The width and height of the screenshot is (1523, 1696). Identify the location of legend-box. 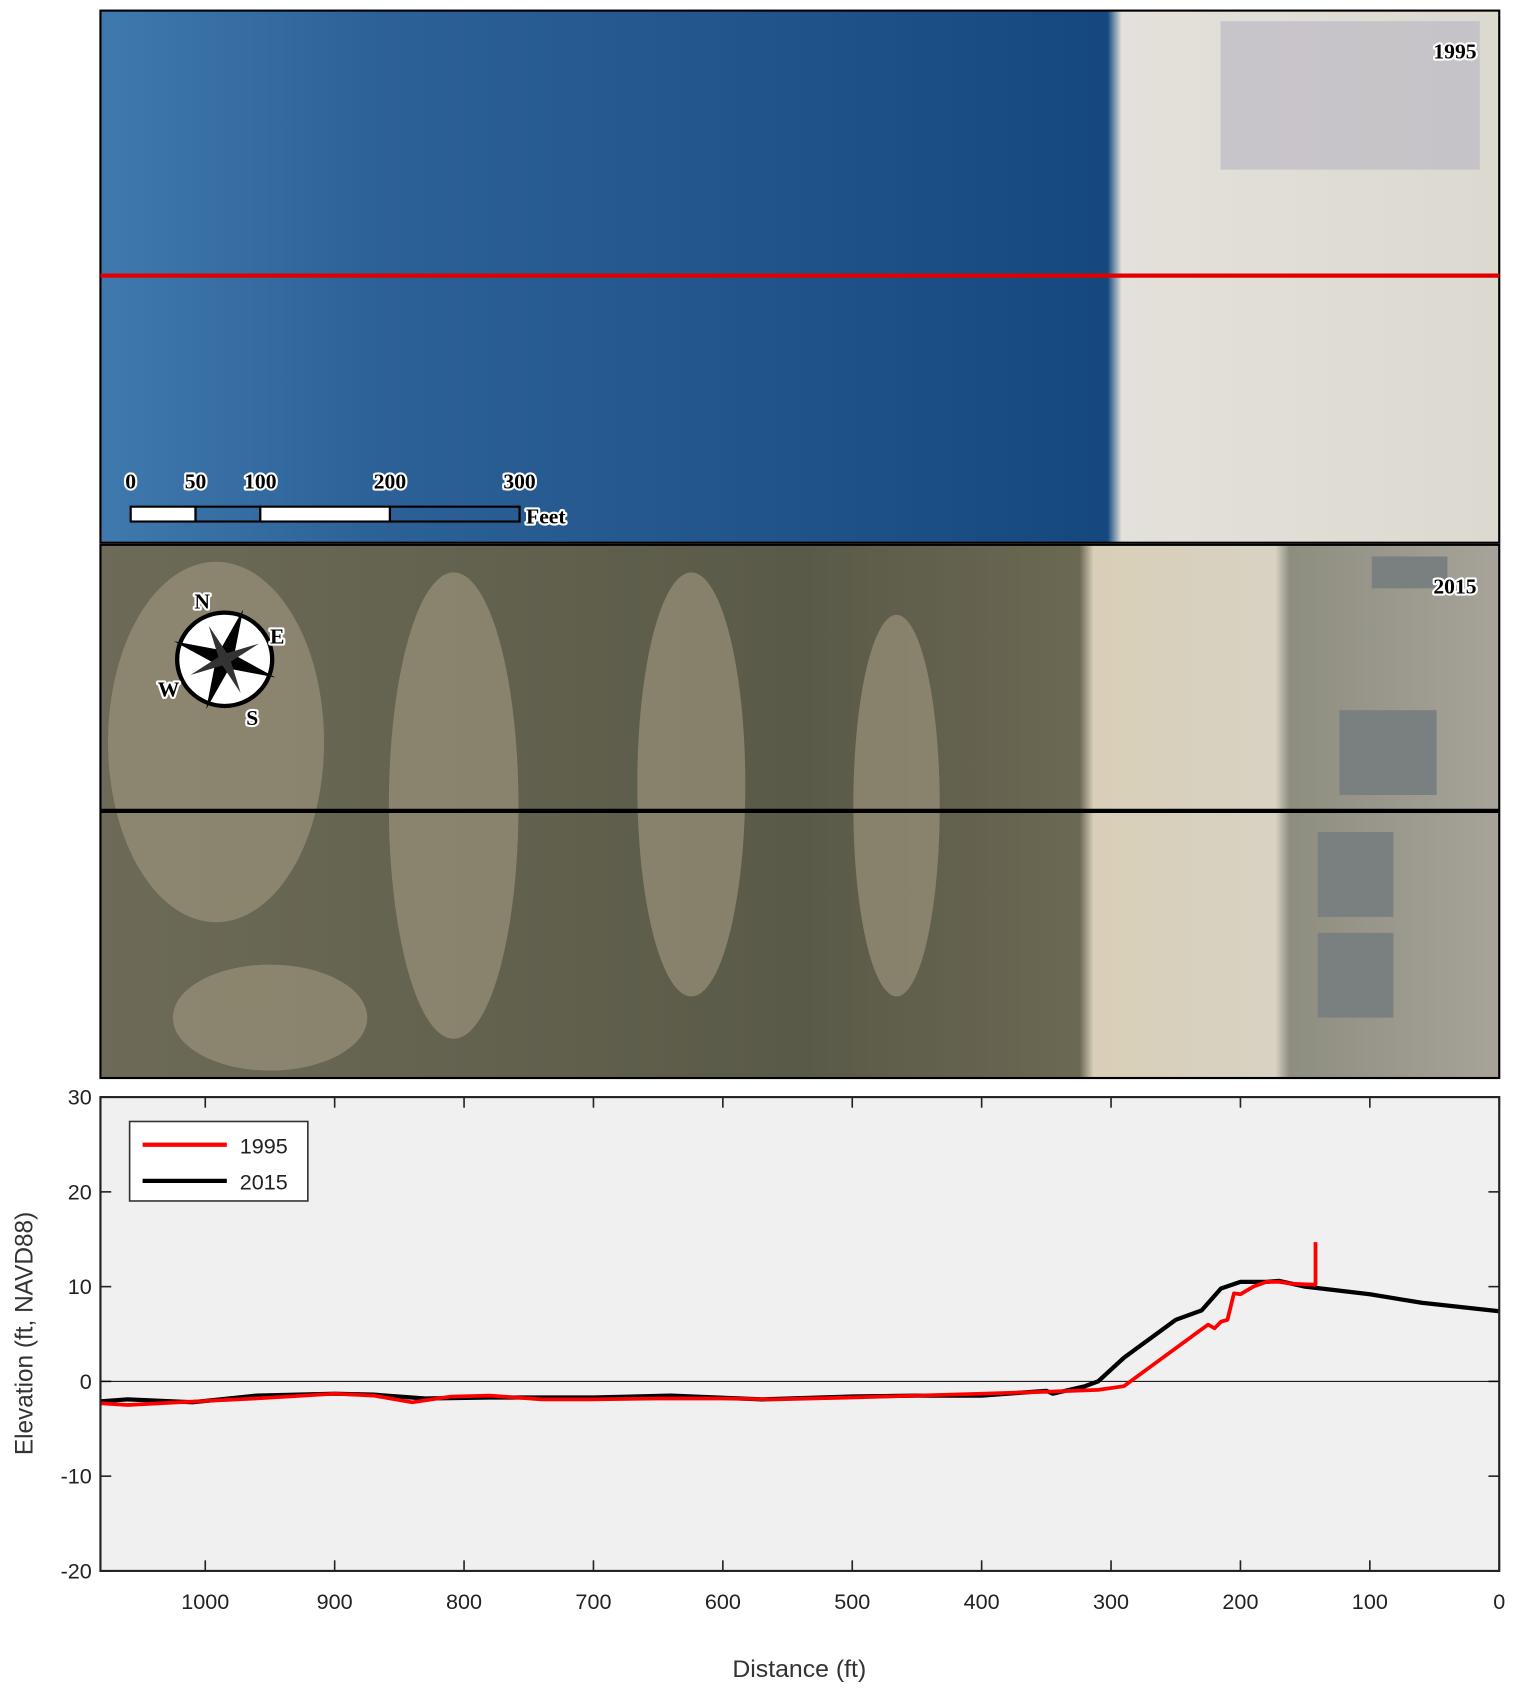
(218, 1161).